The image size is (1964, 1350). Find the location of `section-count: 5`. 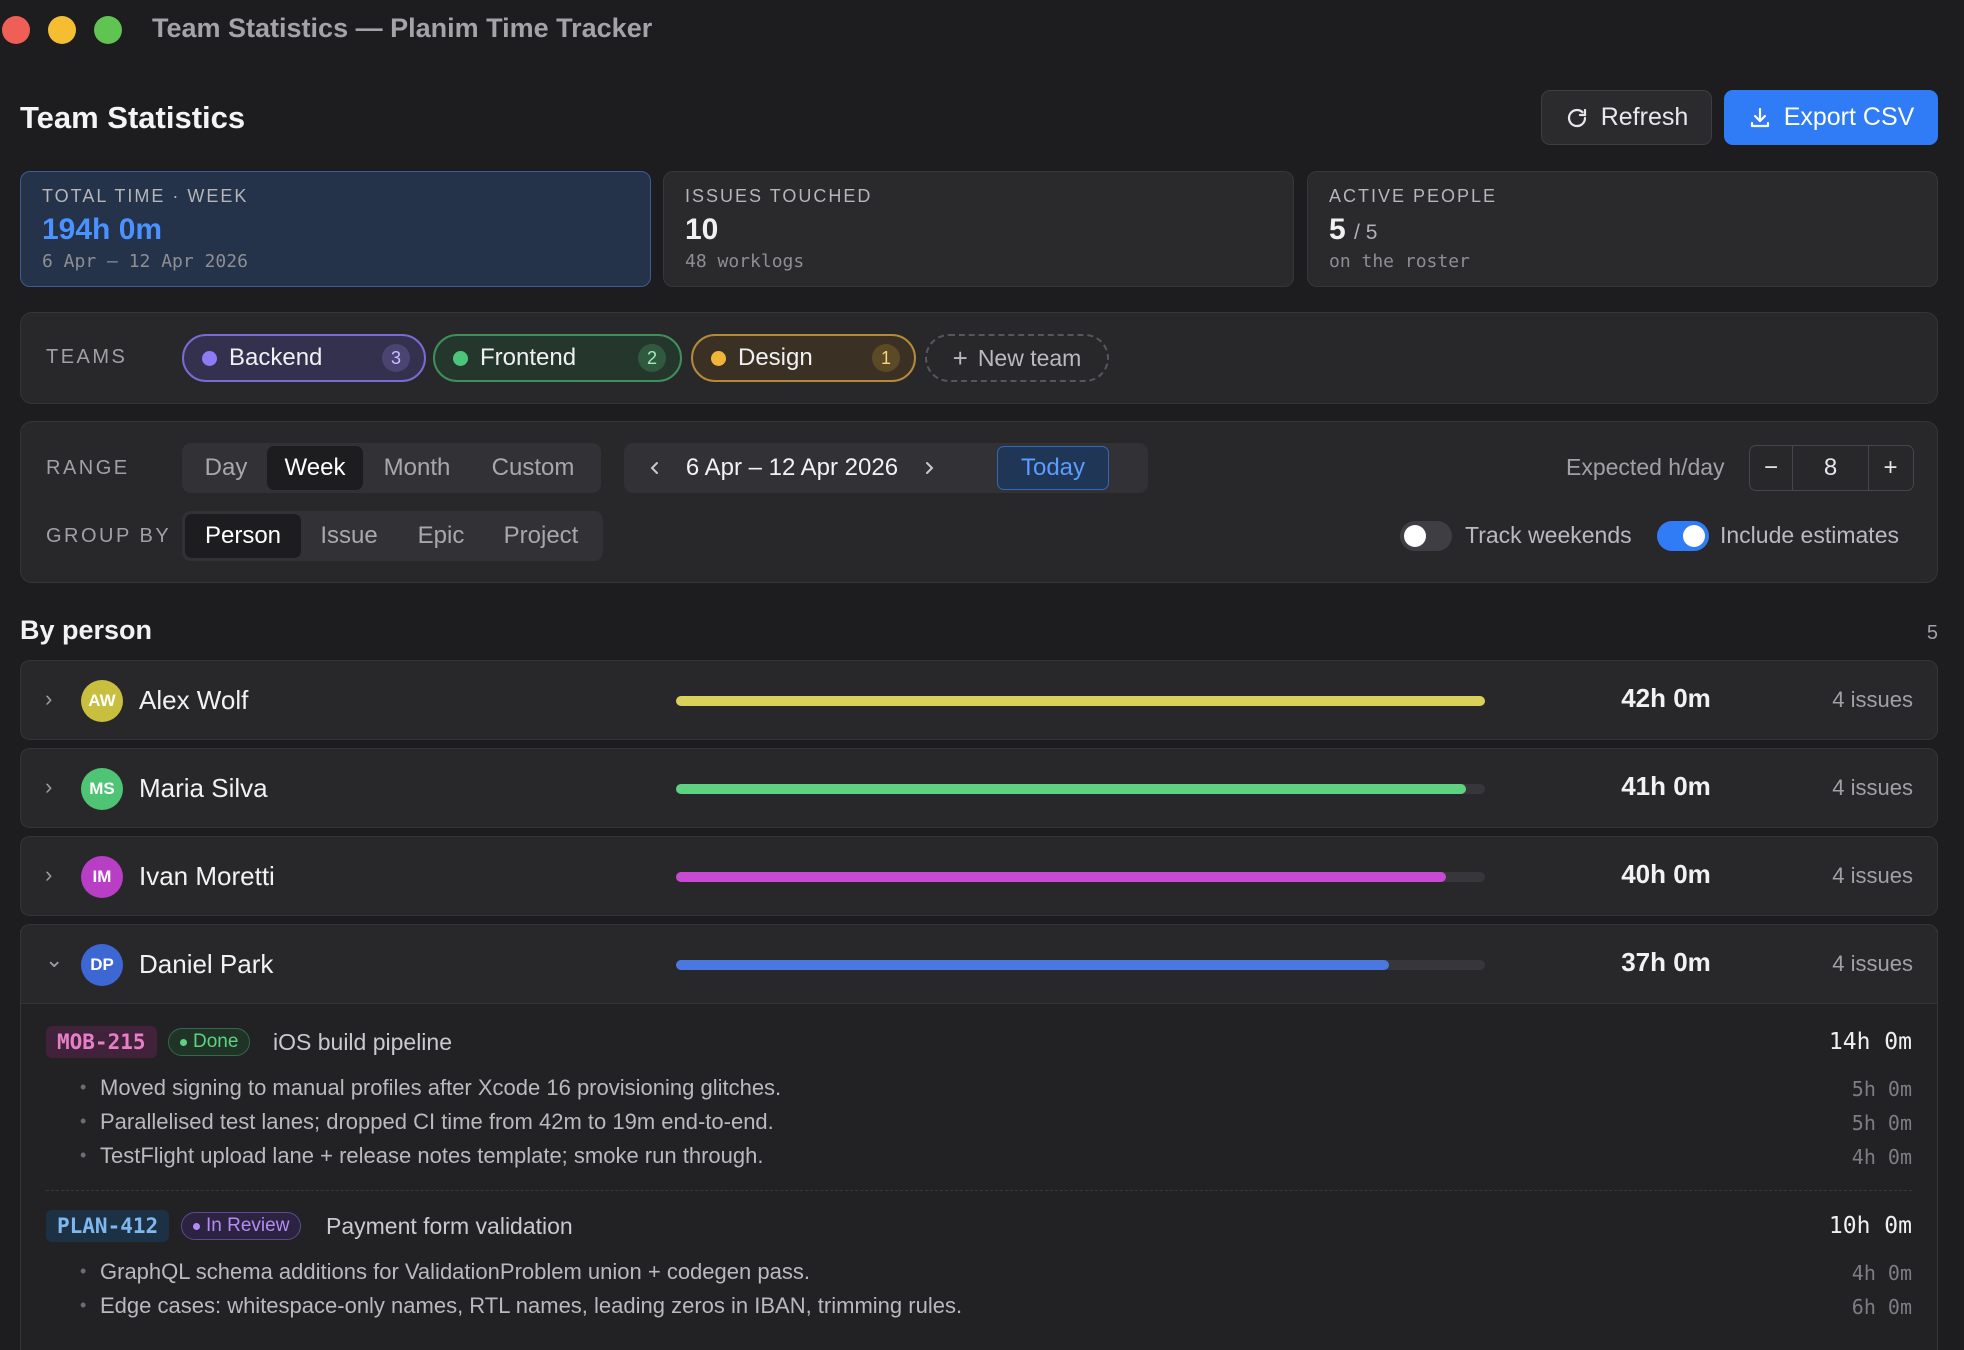

section-count: 5 is located at coordinates (1932, 633).